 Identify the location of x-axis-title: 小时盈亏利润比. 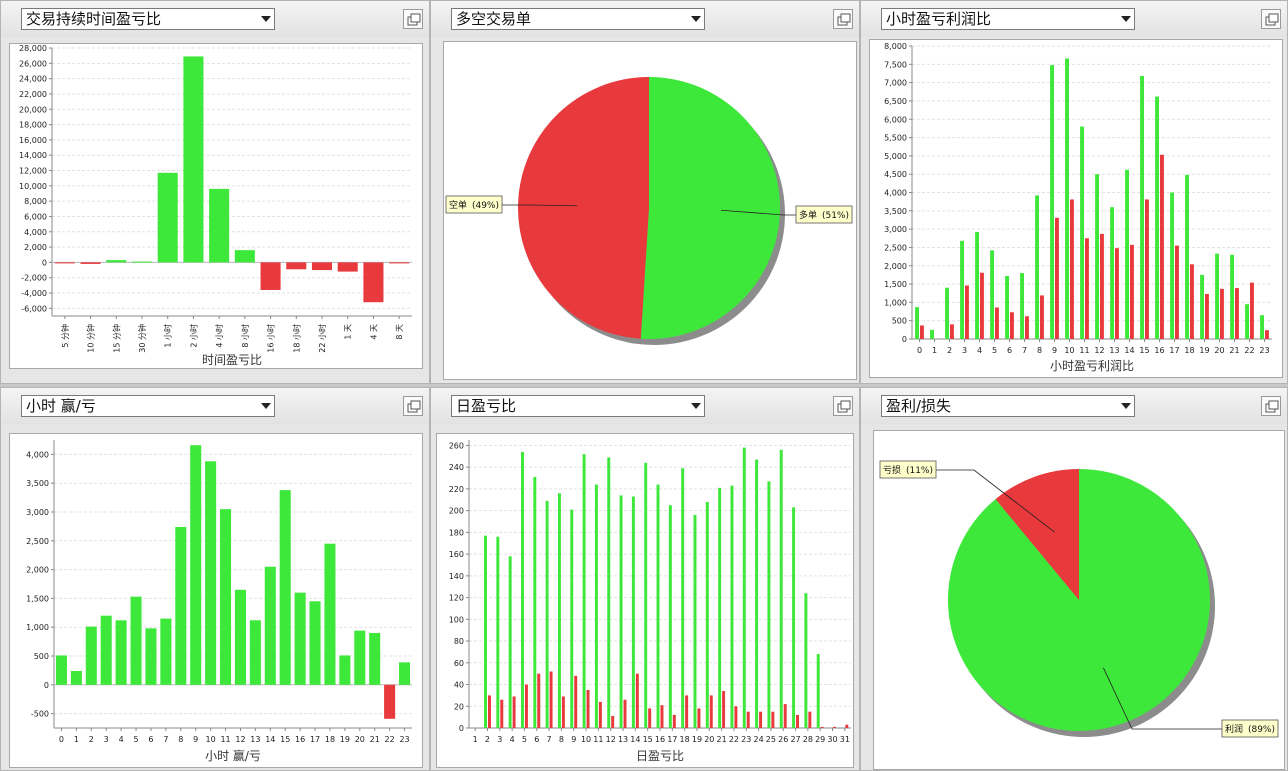
(1092, 366).